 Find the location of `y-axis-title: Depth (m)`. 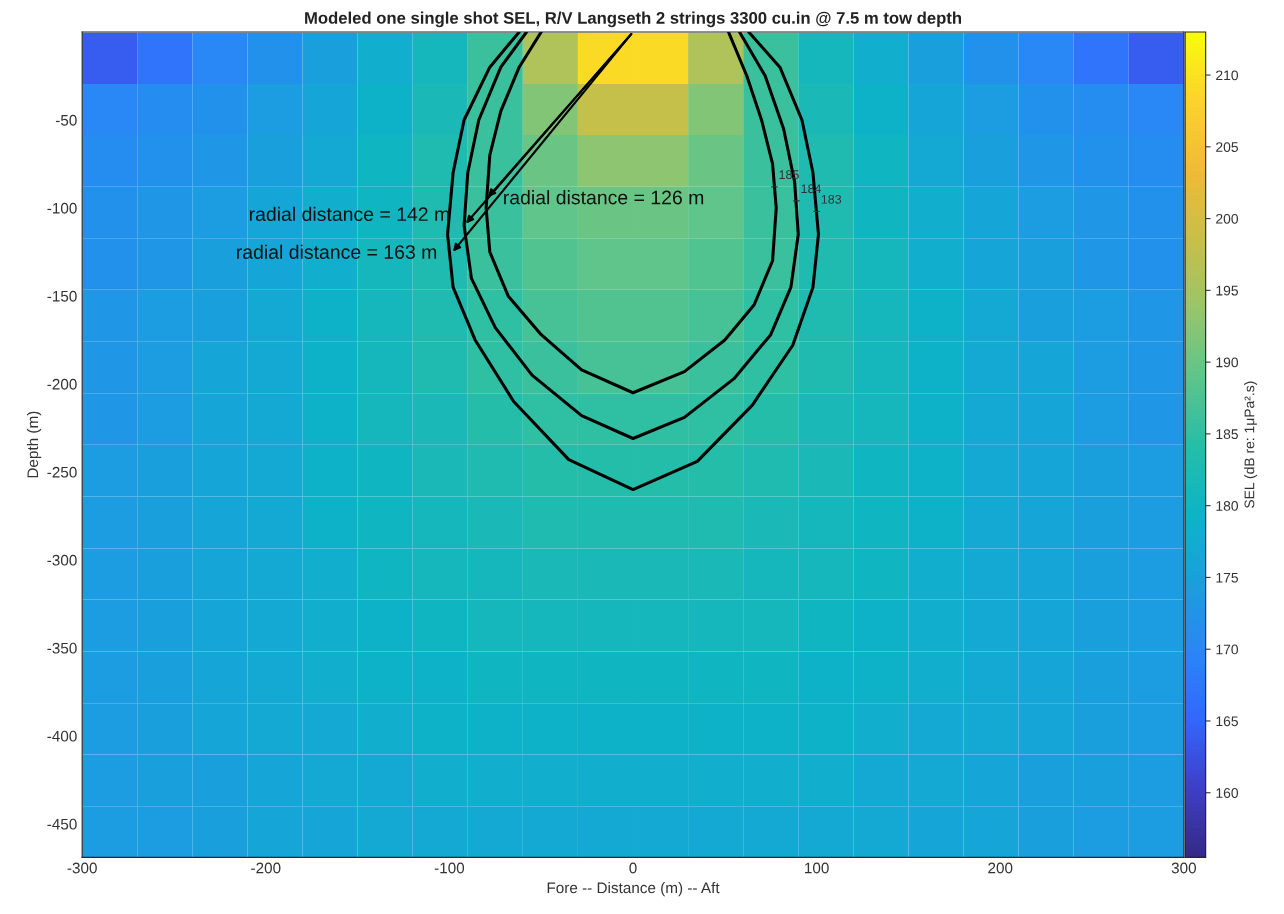

y-axis-title: Depth (m) is located at coordinates (34, 444).